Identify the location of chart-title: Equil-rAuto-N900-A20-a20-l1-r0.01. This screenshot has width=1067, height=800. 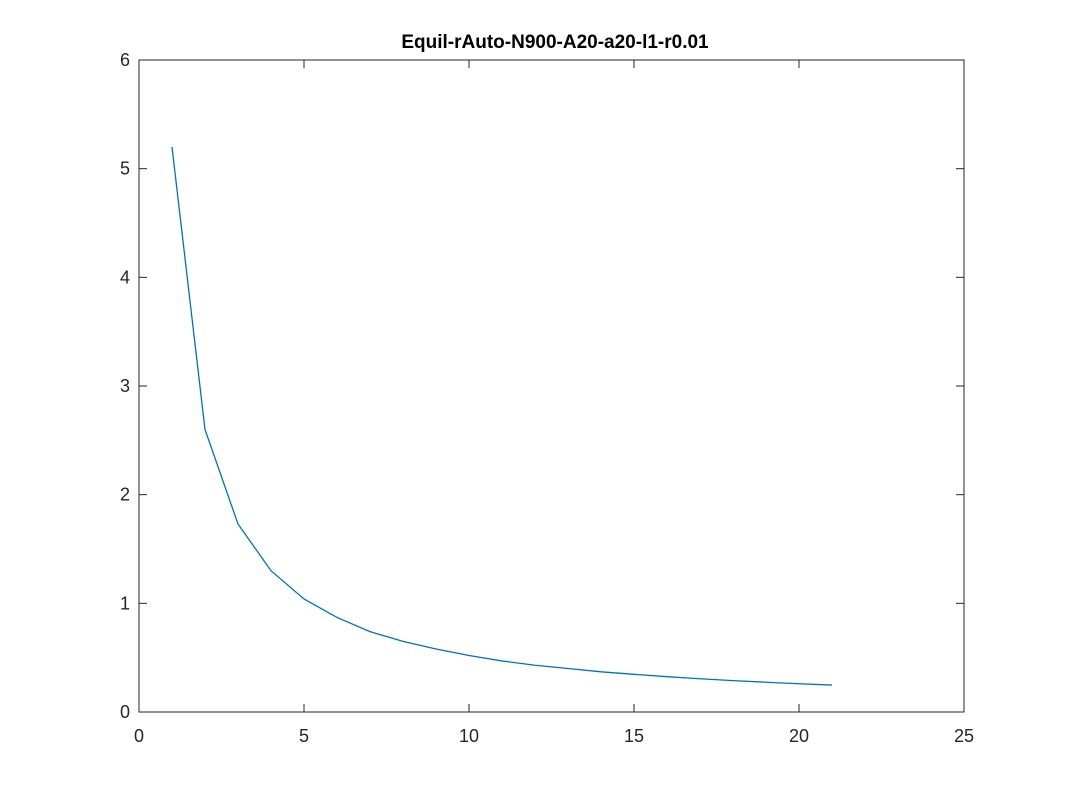
(555, 42).